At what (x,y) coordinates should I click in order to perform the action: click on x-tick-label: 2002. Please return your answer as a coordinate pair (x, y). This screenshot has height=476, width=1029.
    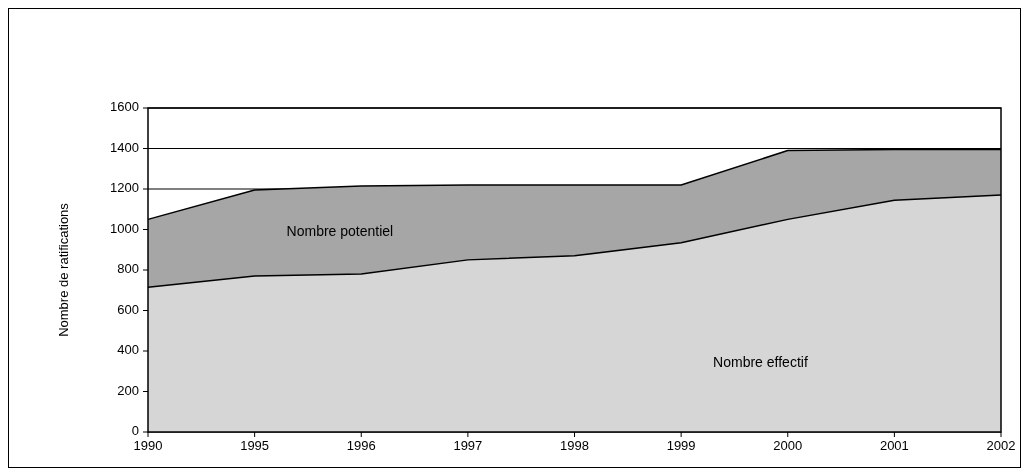
    Looking at the image, I should click on (1001, 445).